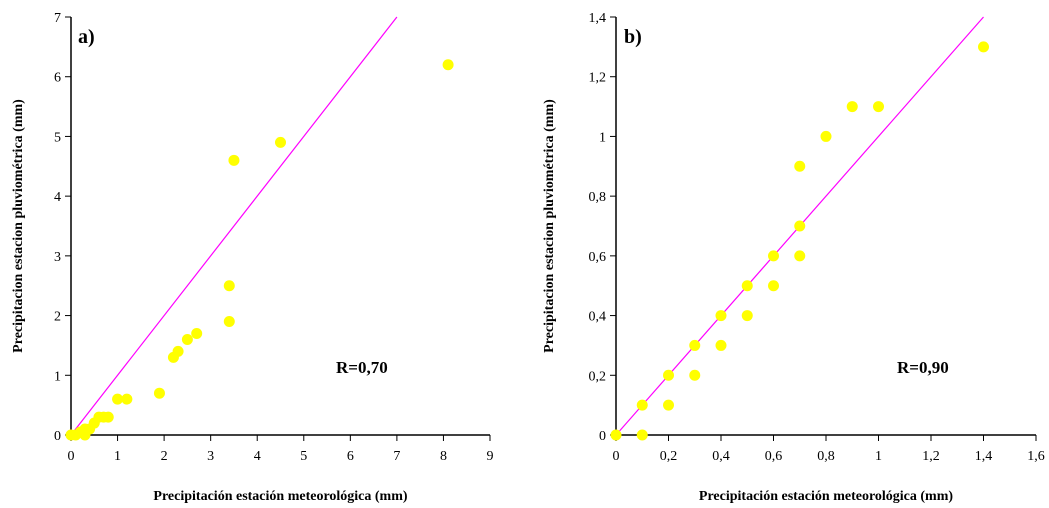 The width and height of the screenshot is (1049, 508). What do you see at coordinates (598, 317) in the screenshot?
I see `y-tick-label: 0,4` at bounding box center [598, 317].